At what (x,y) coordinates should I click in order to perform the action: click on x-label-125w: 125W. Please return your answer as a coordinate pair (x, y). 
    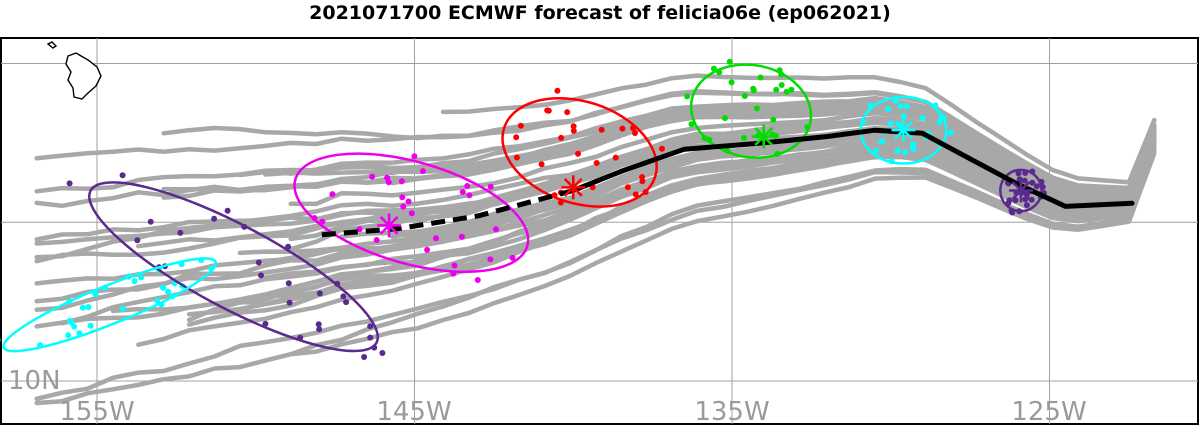
    Looking at the image, I should click on (1048, 411).